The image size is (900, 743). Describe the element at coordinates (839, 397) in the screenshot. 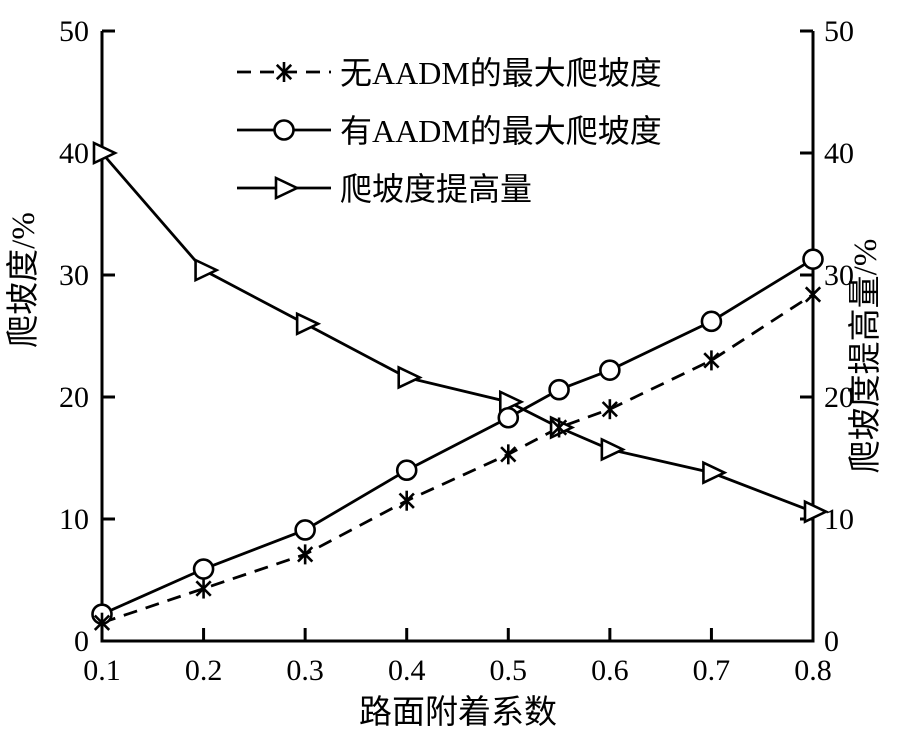

I see `y-tick-label-right: 20` at that location.